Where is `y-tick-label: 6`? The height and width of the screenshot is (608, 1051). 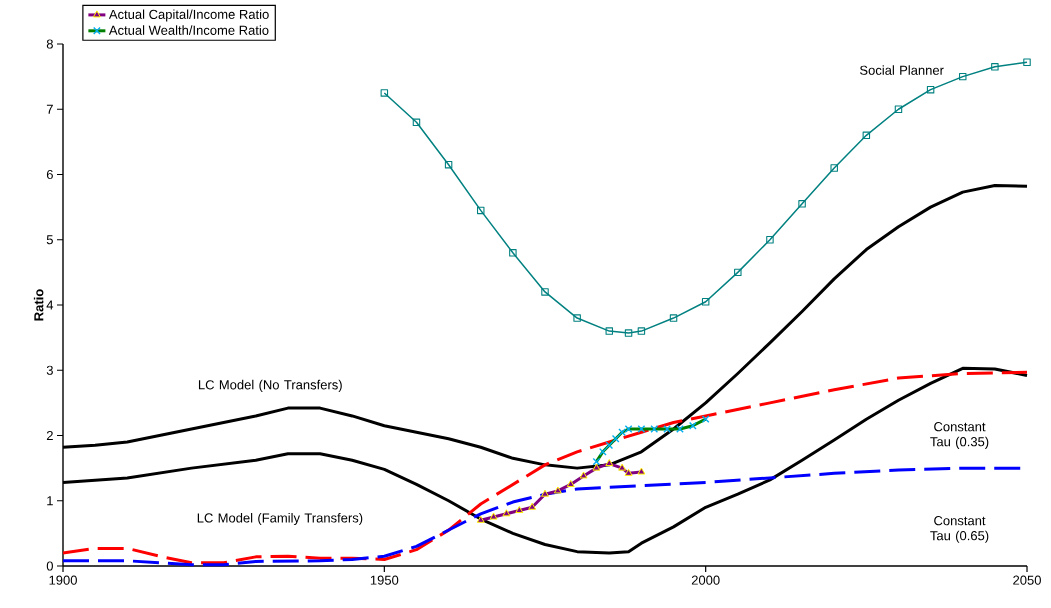 y-tick-label: 6 is located at coordinates (49, 174).